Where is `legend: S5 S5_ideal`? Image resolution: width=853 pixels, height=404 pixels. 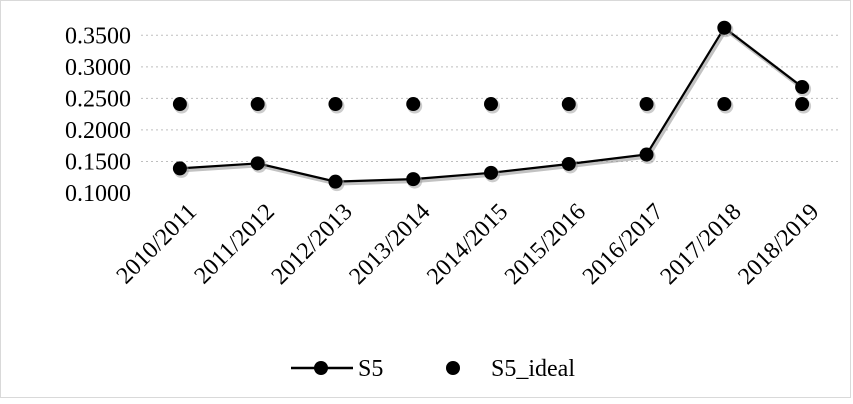
legend: S5 S5_ideal is located at coordinates (433, 369).